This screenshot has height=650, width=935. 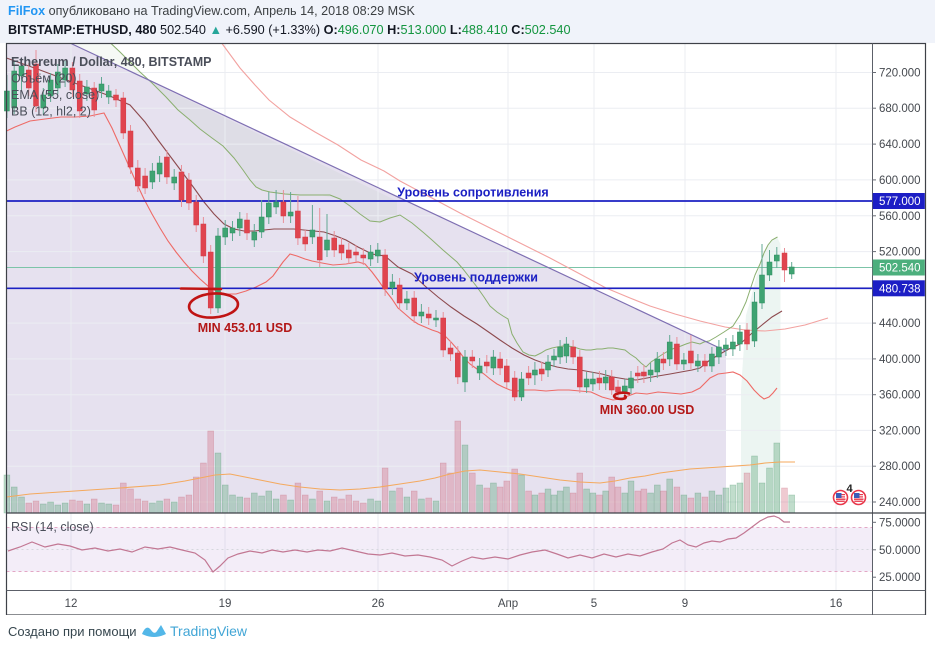 I want to click on svg-text: 12, so click(x=71, y=604).